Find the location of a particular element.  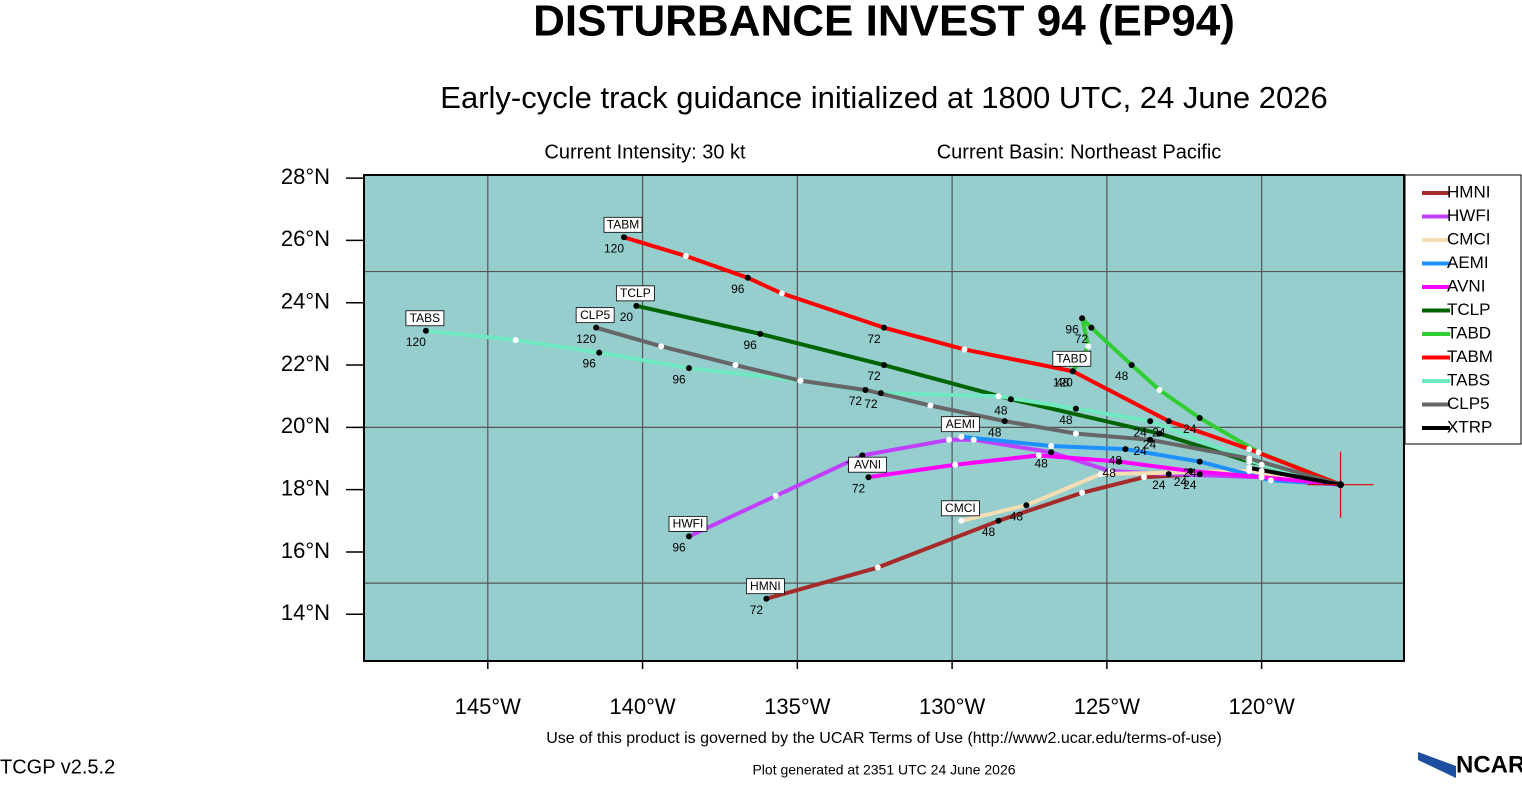

legend-label: TABM is located at coordinates (1470, 356).